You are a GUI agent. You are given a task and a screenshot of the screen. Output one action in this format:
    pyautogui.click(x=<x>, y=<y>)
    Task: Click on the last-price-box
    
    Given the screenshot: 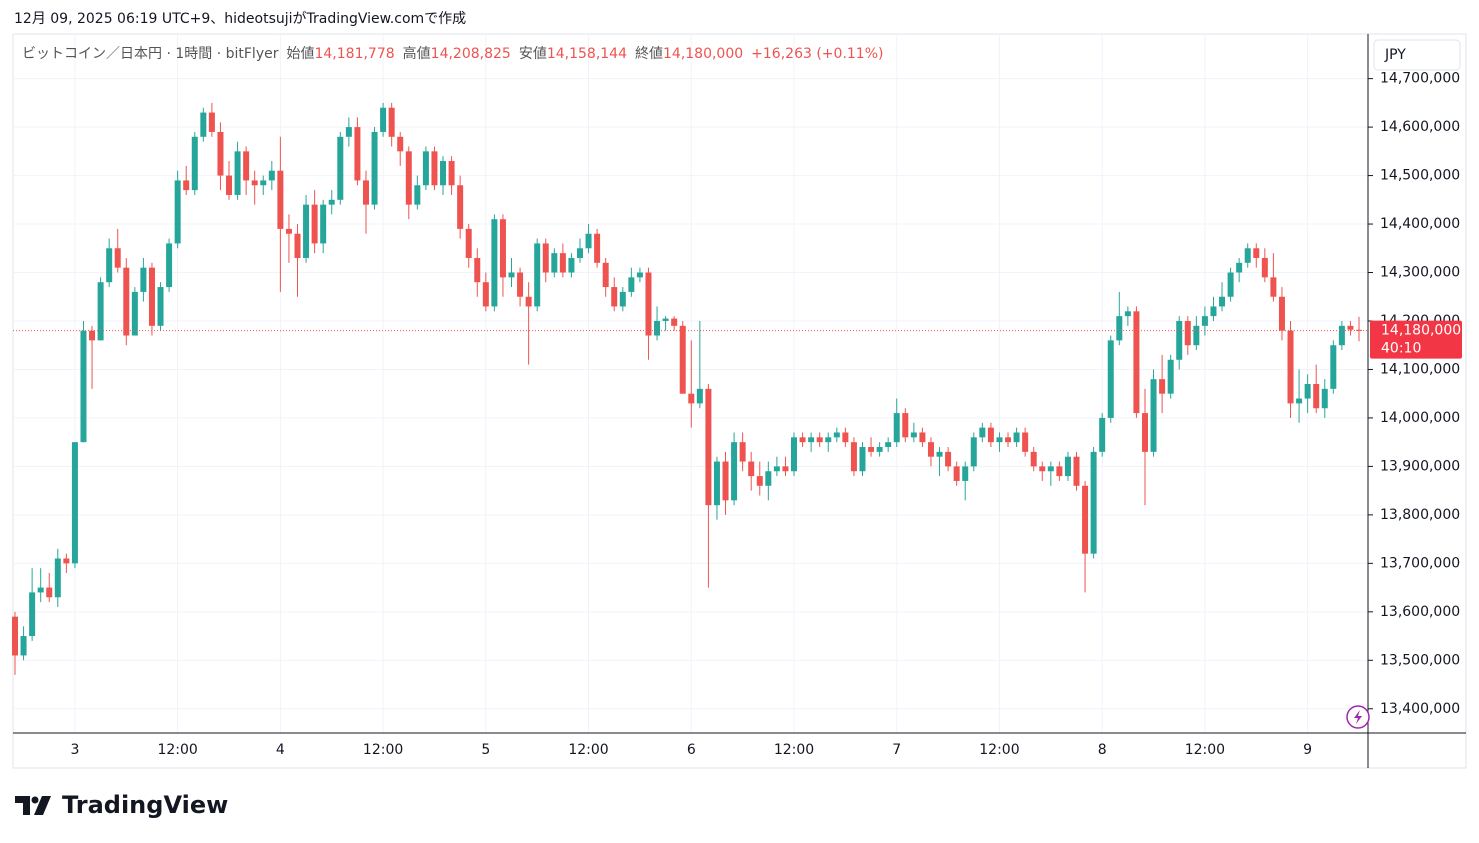 What is the action you would take?
    pyautogui.click(x=1416, y=339)
    